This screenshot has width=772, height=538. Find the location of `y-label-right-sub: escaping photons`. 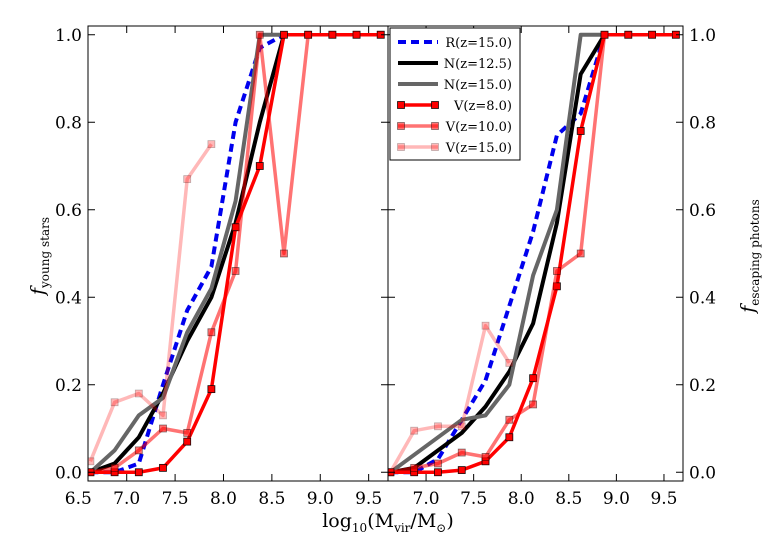

y-label-right-sub: escaping photons is located at coordinates (755, 252).